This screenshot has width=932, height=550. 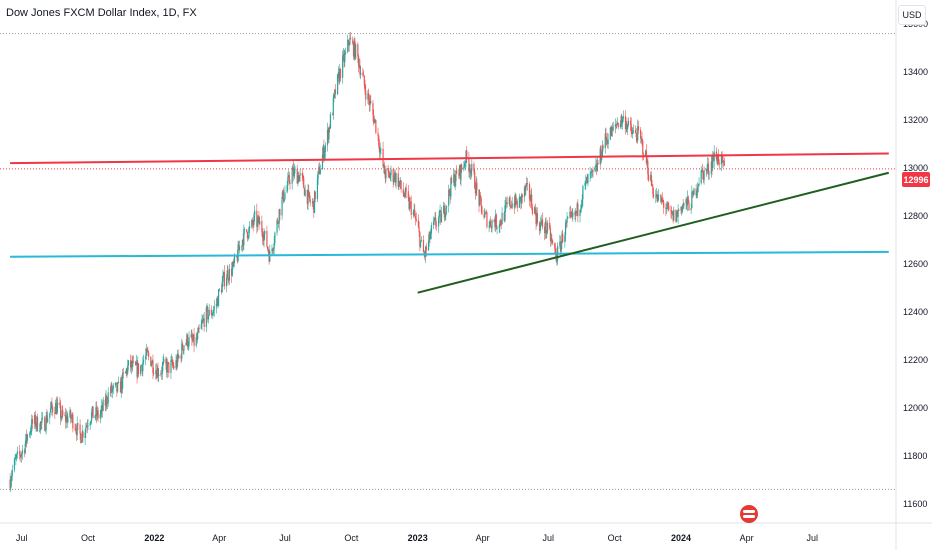 What do you see at coordinates (449, 254) in the screenshot?
I see `support-line` at bounding box center [449, 254].